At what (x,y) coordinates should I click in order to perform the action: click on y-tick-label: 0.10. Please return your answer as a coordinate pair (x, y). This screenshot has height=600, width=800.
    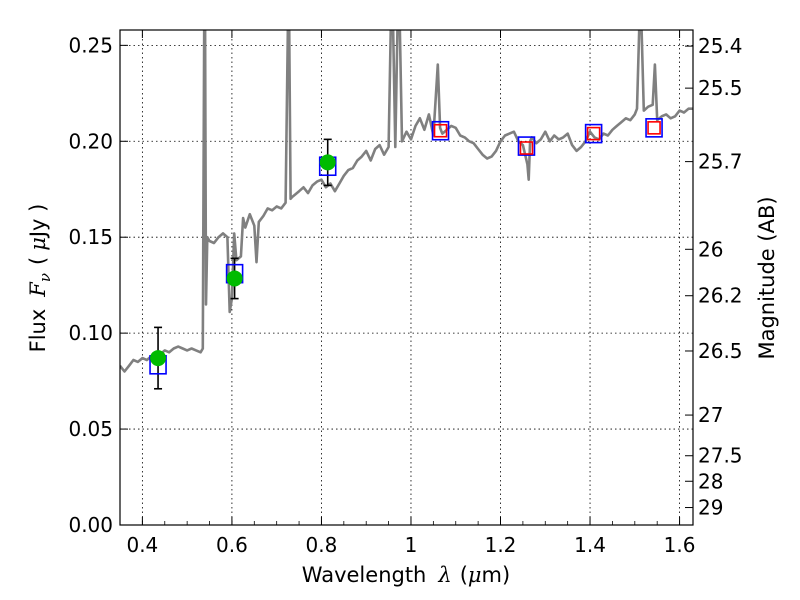
    Looking at the image, I should click on (90, 333).